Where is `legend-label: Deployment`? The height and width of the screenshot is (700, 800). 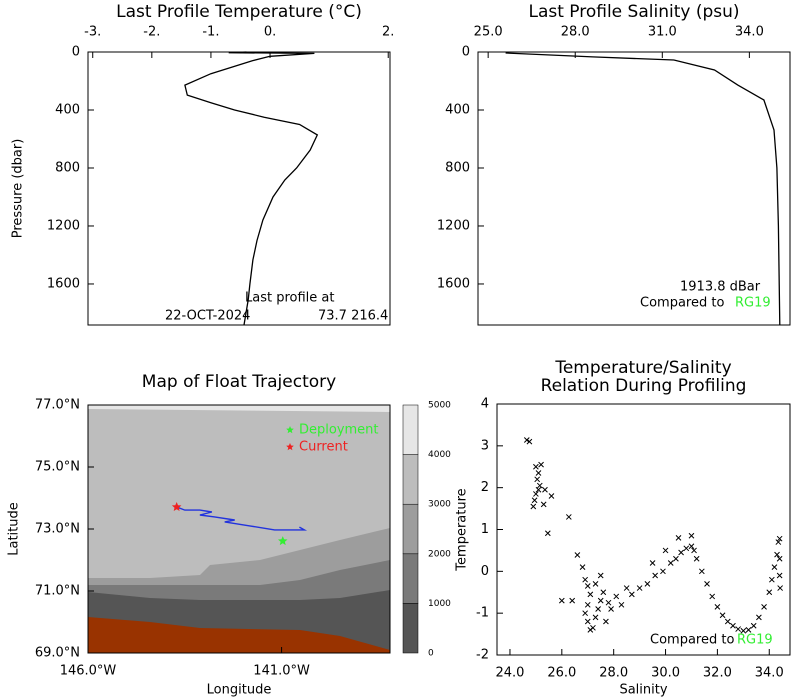 legend-label: Deployment is located at coordinates (339, 430).